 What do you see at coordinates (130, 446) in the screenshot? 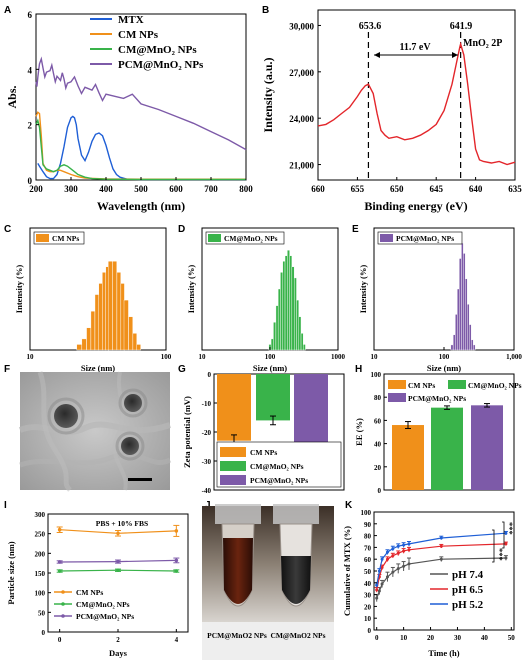
I see `nanoparticle` at bounding box center [130, 446].